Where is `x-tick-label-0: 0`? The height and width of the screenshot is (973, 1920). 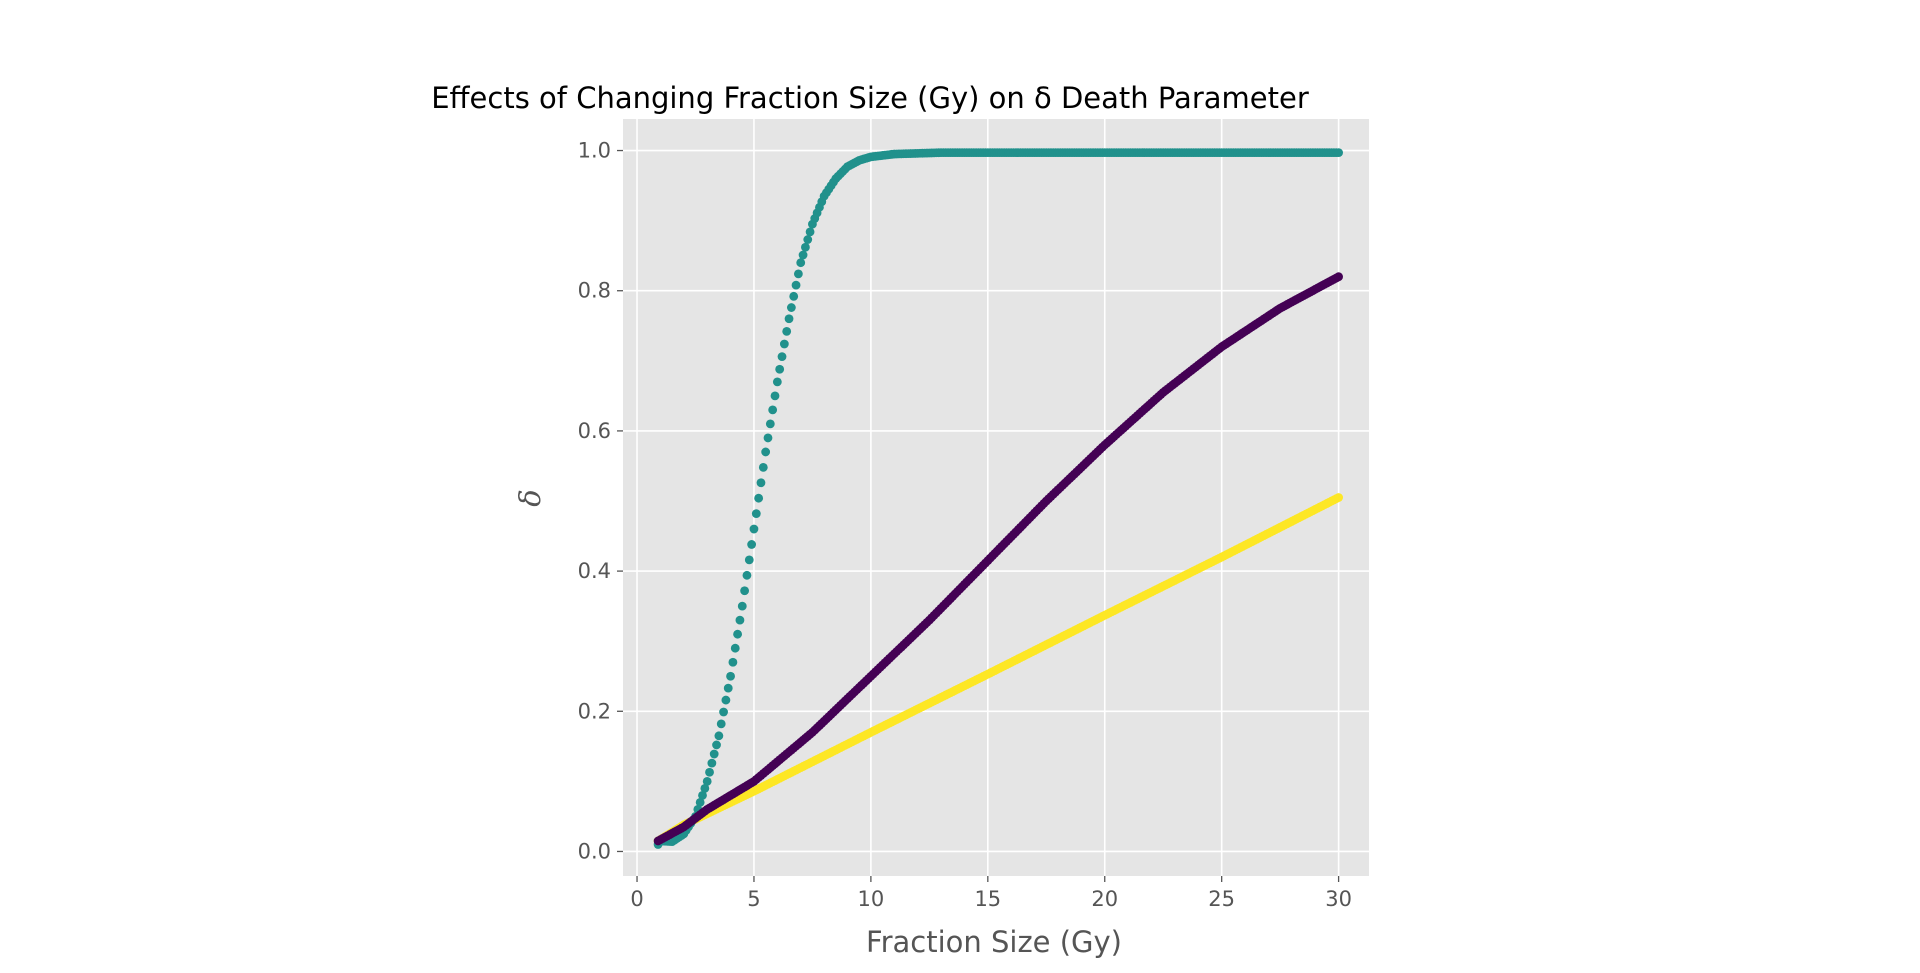 x-tick-label-0: 0 is located at coordinates (636, 899).